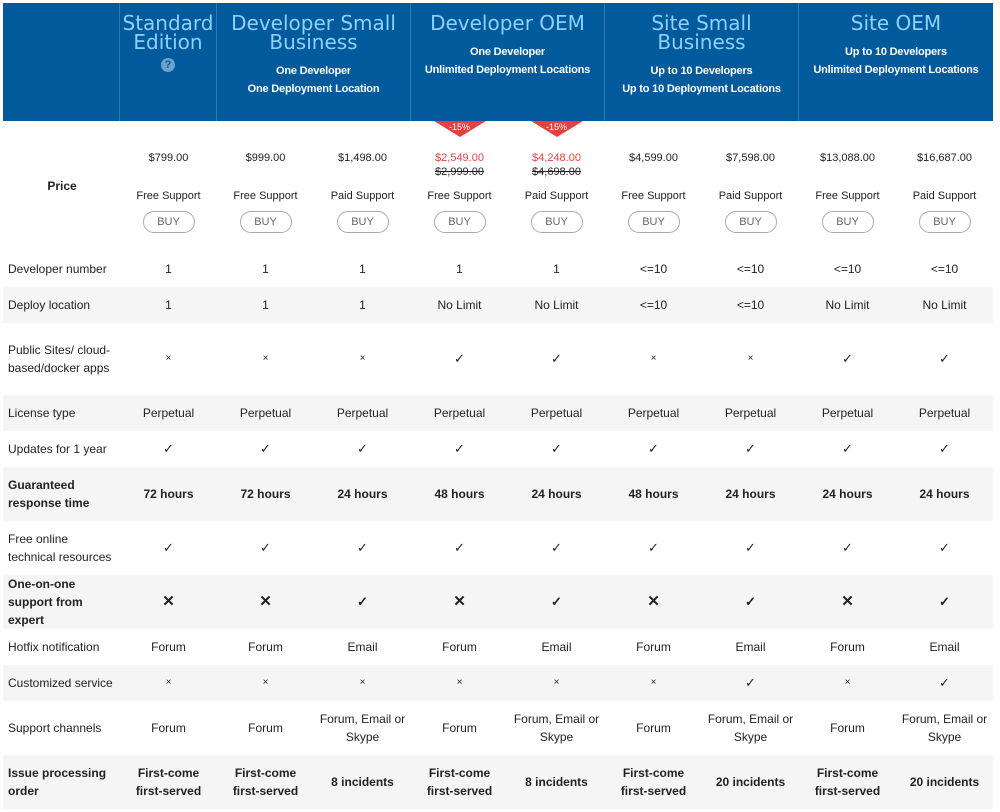 This screenshot has height=812, width=1000. I want to click on price-cell: $13,088.00 Free Support BUY, so click(847, 186).